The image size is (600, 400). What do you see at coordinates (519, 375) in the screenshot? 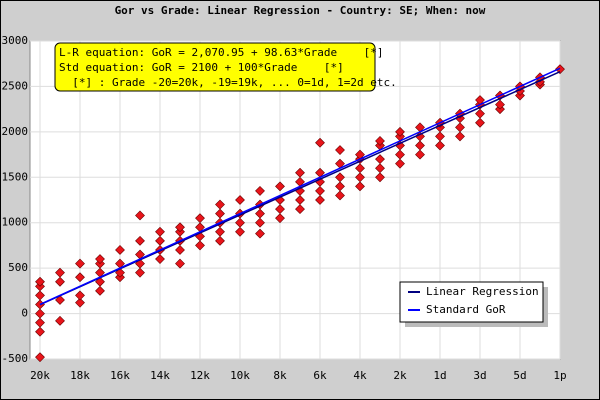
I see `x-tick-label: 5d` at bounding box center [519, 375].